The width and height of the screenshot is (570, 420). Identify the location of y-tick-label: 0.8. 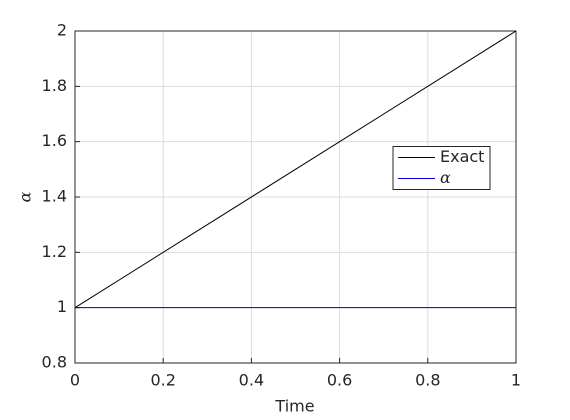
(54, 362).